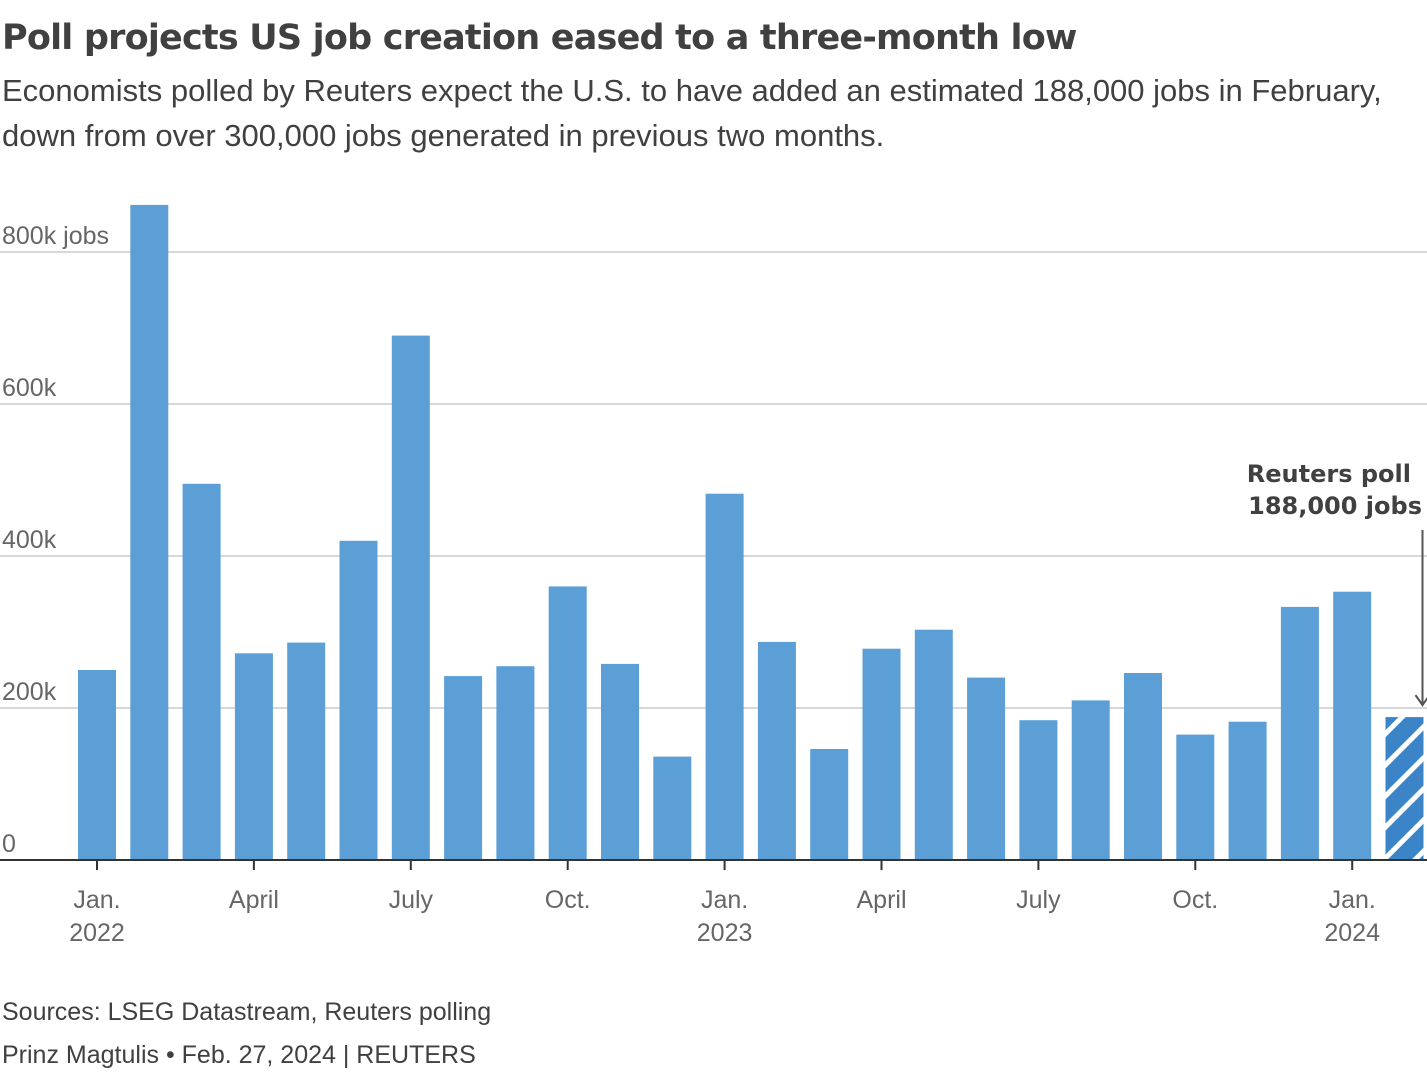 The image size is (1427, 1082). I want to click on x-tick-label: 2023, so click(725, 933).